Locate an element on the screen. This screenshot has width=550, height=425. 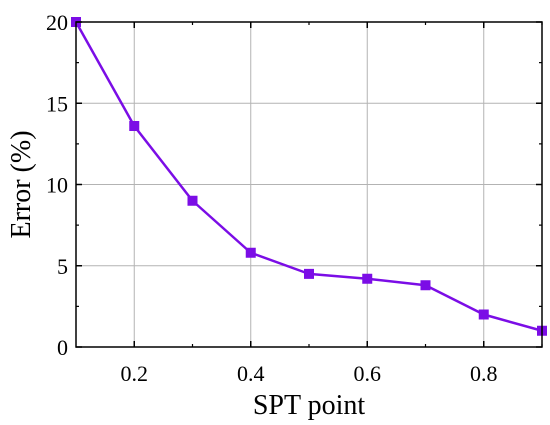
y-tick-label: 0 is located at coordinates (62, 347).